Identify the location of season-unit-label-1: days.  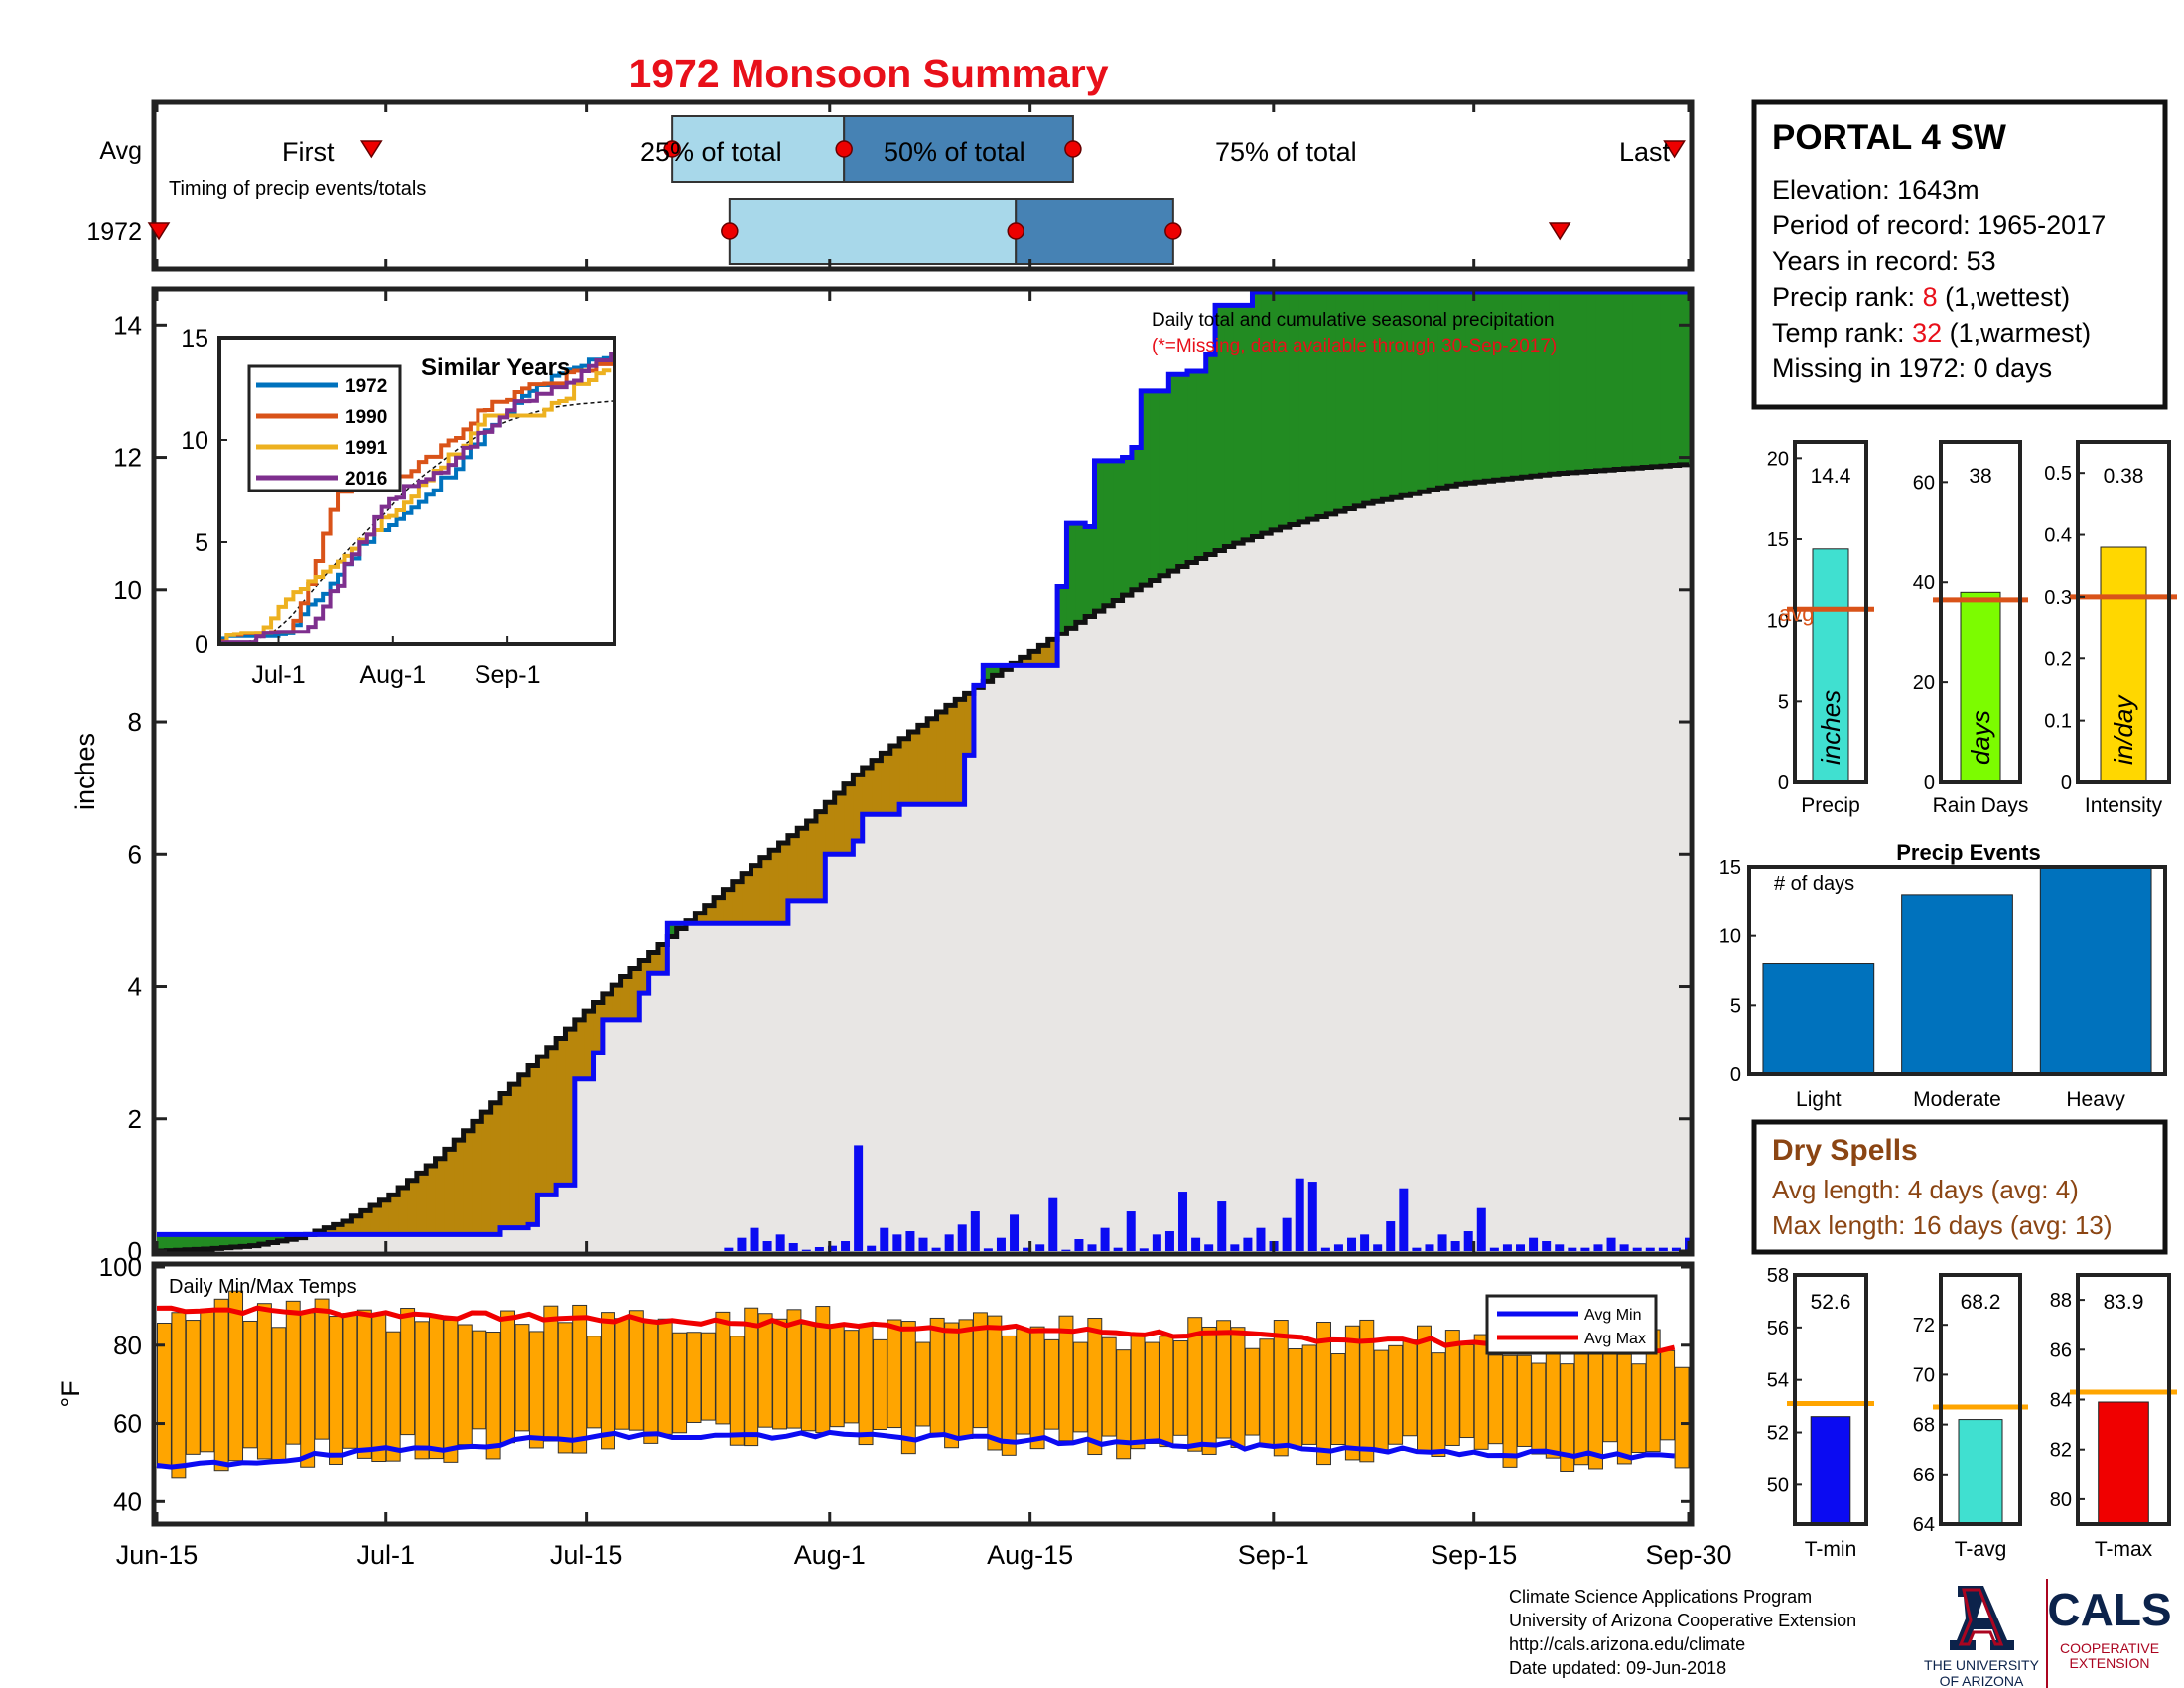
(1980, 737).